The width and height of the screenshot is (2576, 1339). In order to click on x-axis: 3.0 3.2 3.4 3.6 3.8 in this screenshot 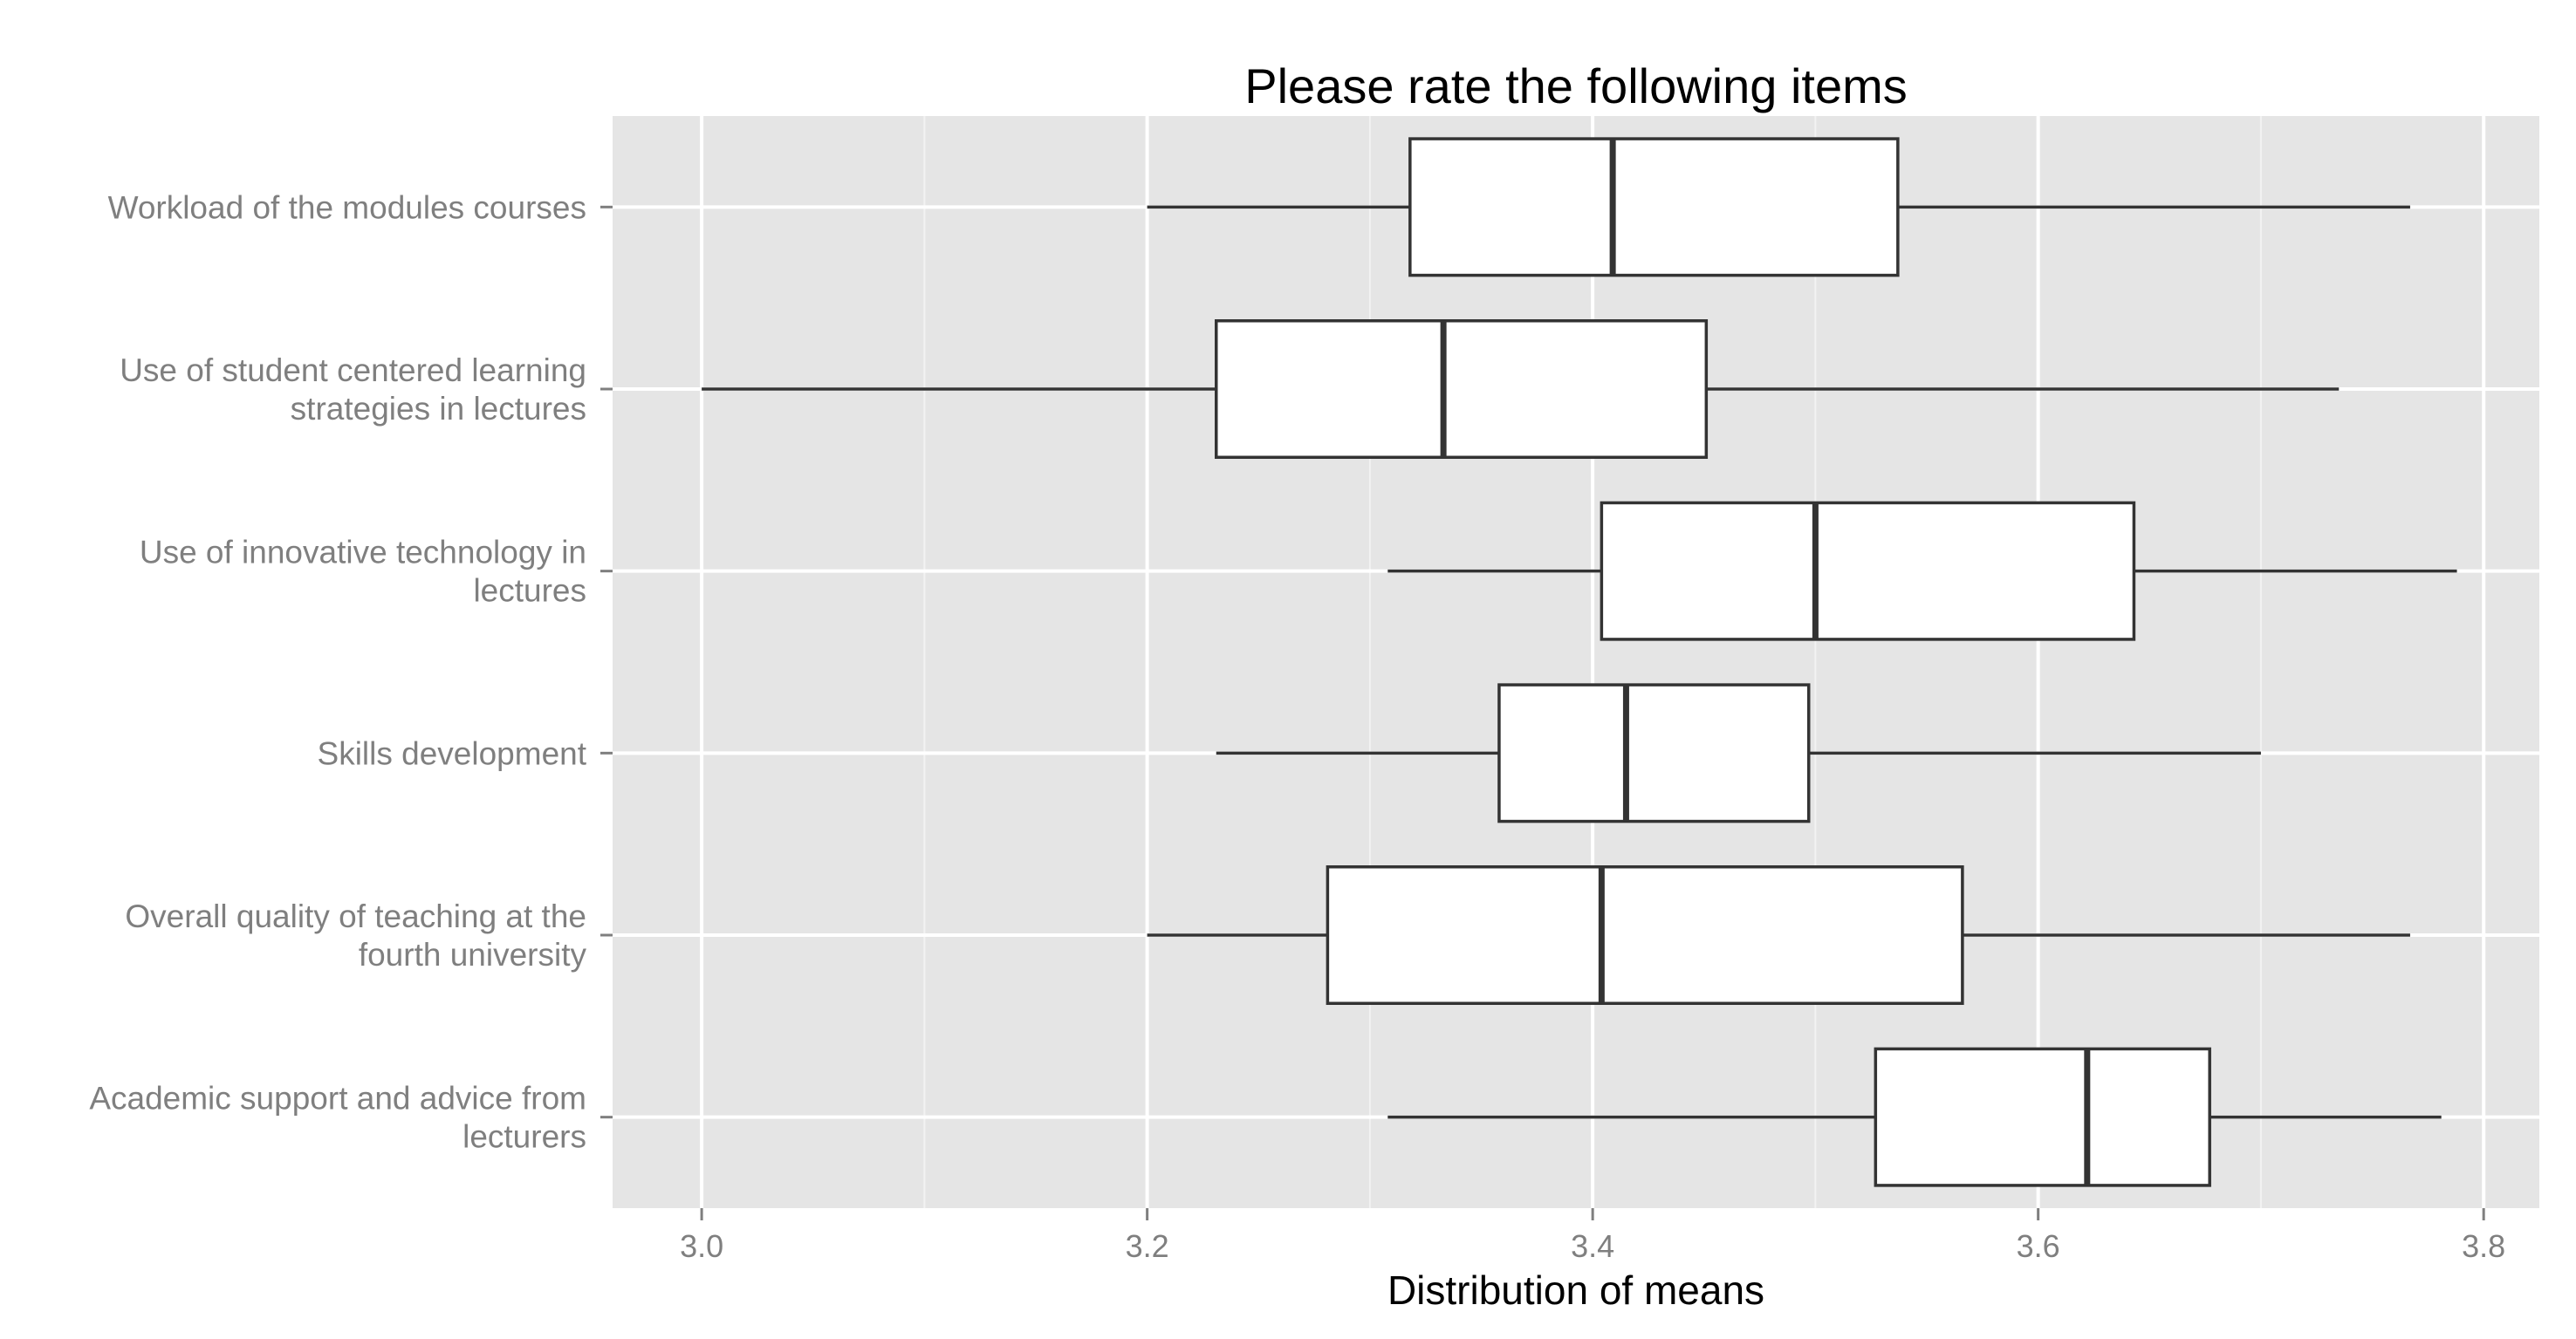, I will do `click(1593, 1236)`.